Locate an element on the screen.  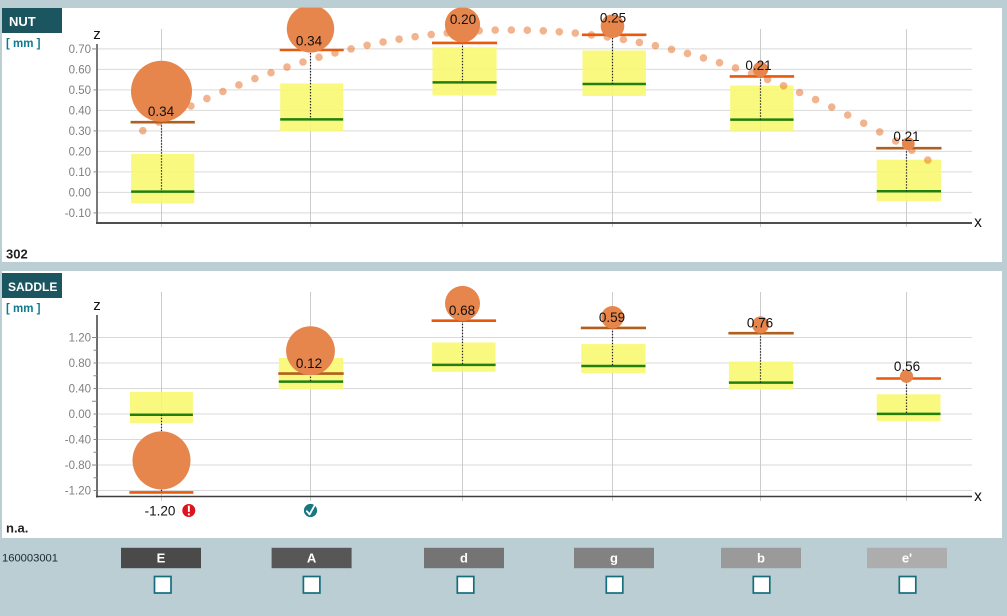
svg-text: e' is located at coordinates (907, 558).